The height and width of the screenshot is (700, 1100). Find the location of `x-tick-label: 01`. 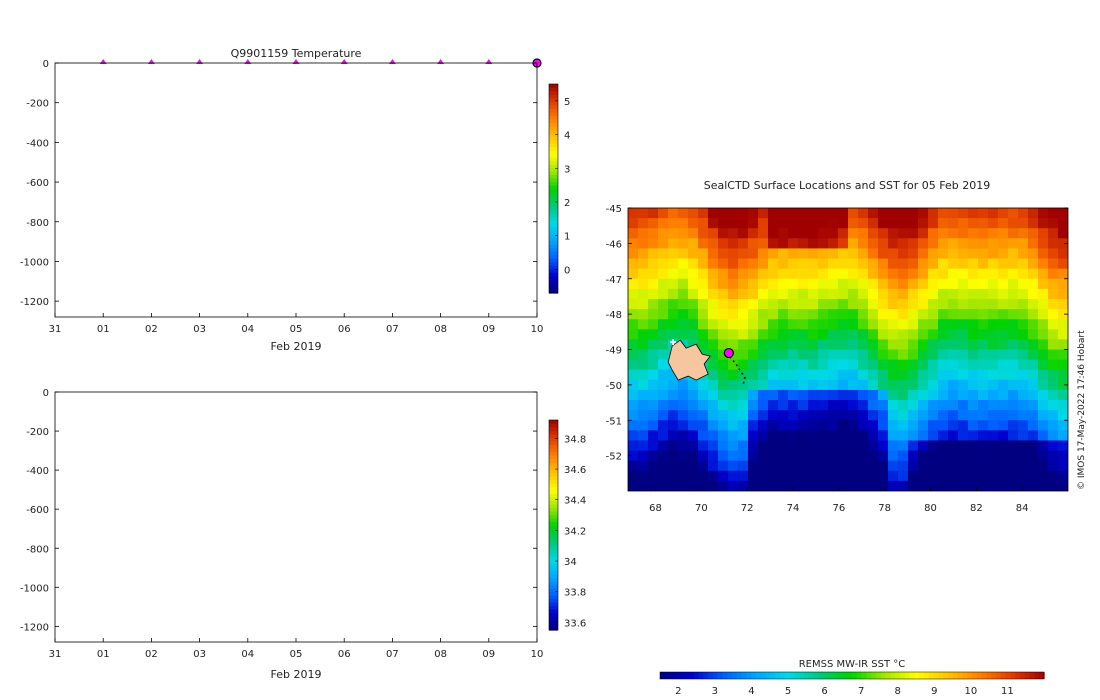

x-tick-label: 01 is located at coordinates (103, 329).